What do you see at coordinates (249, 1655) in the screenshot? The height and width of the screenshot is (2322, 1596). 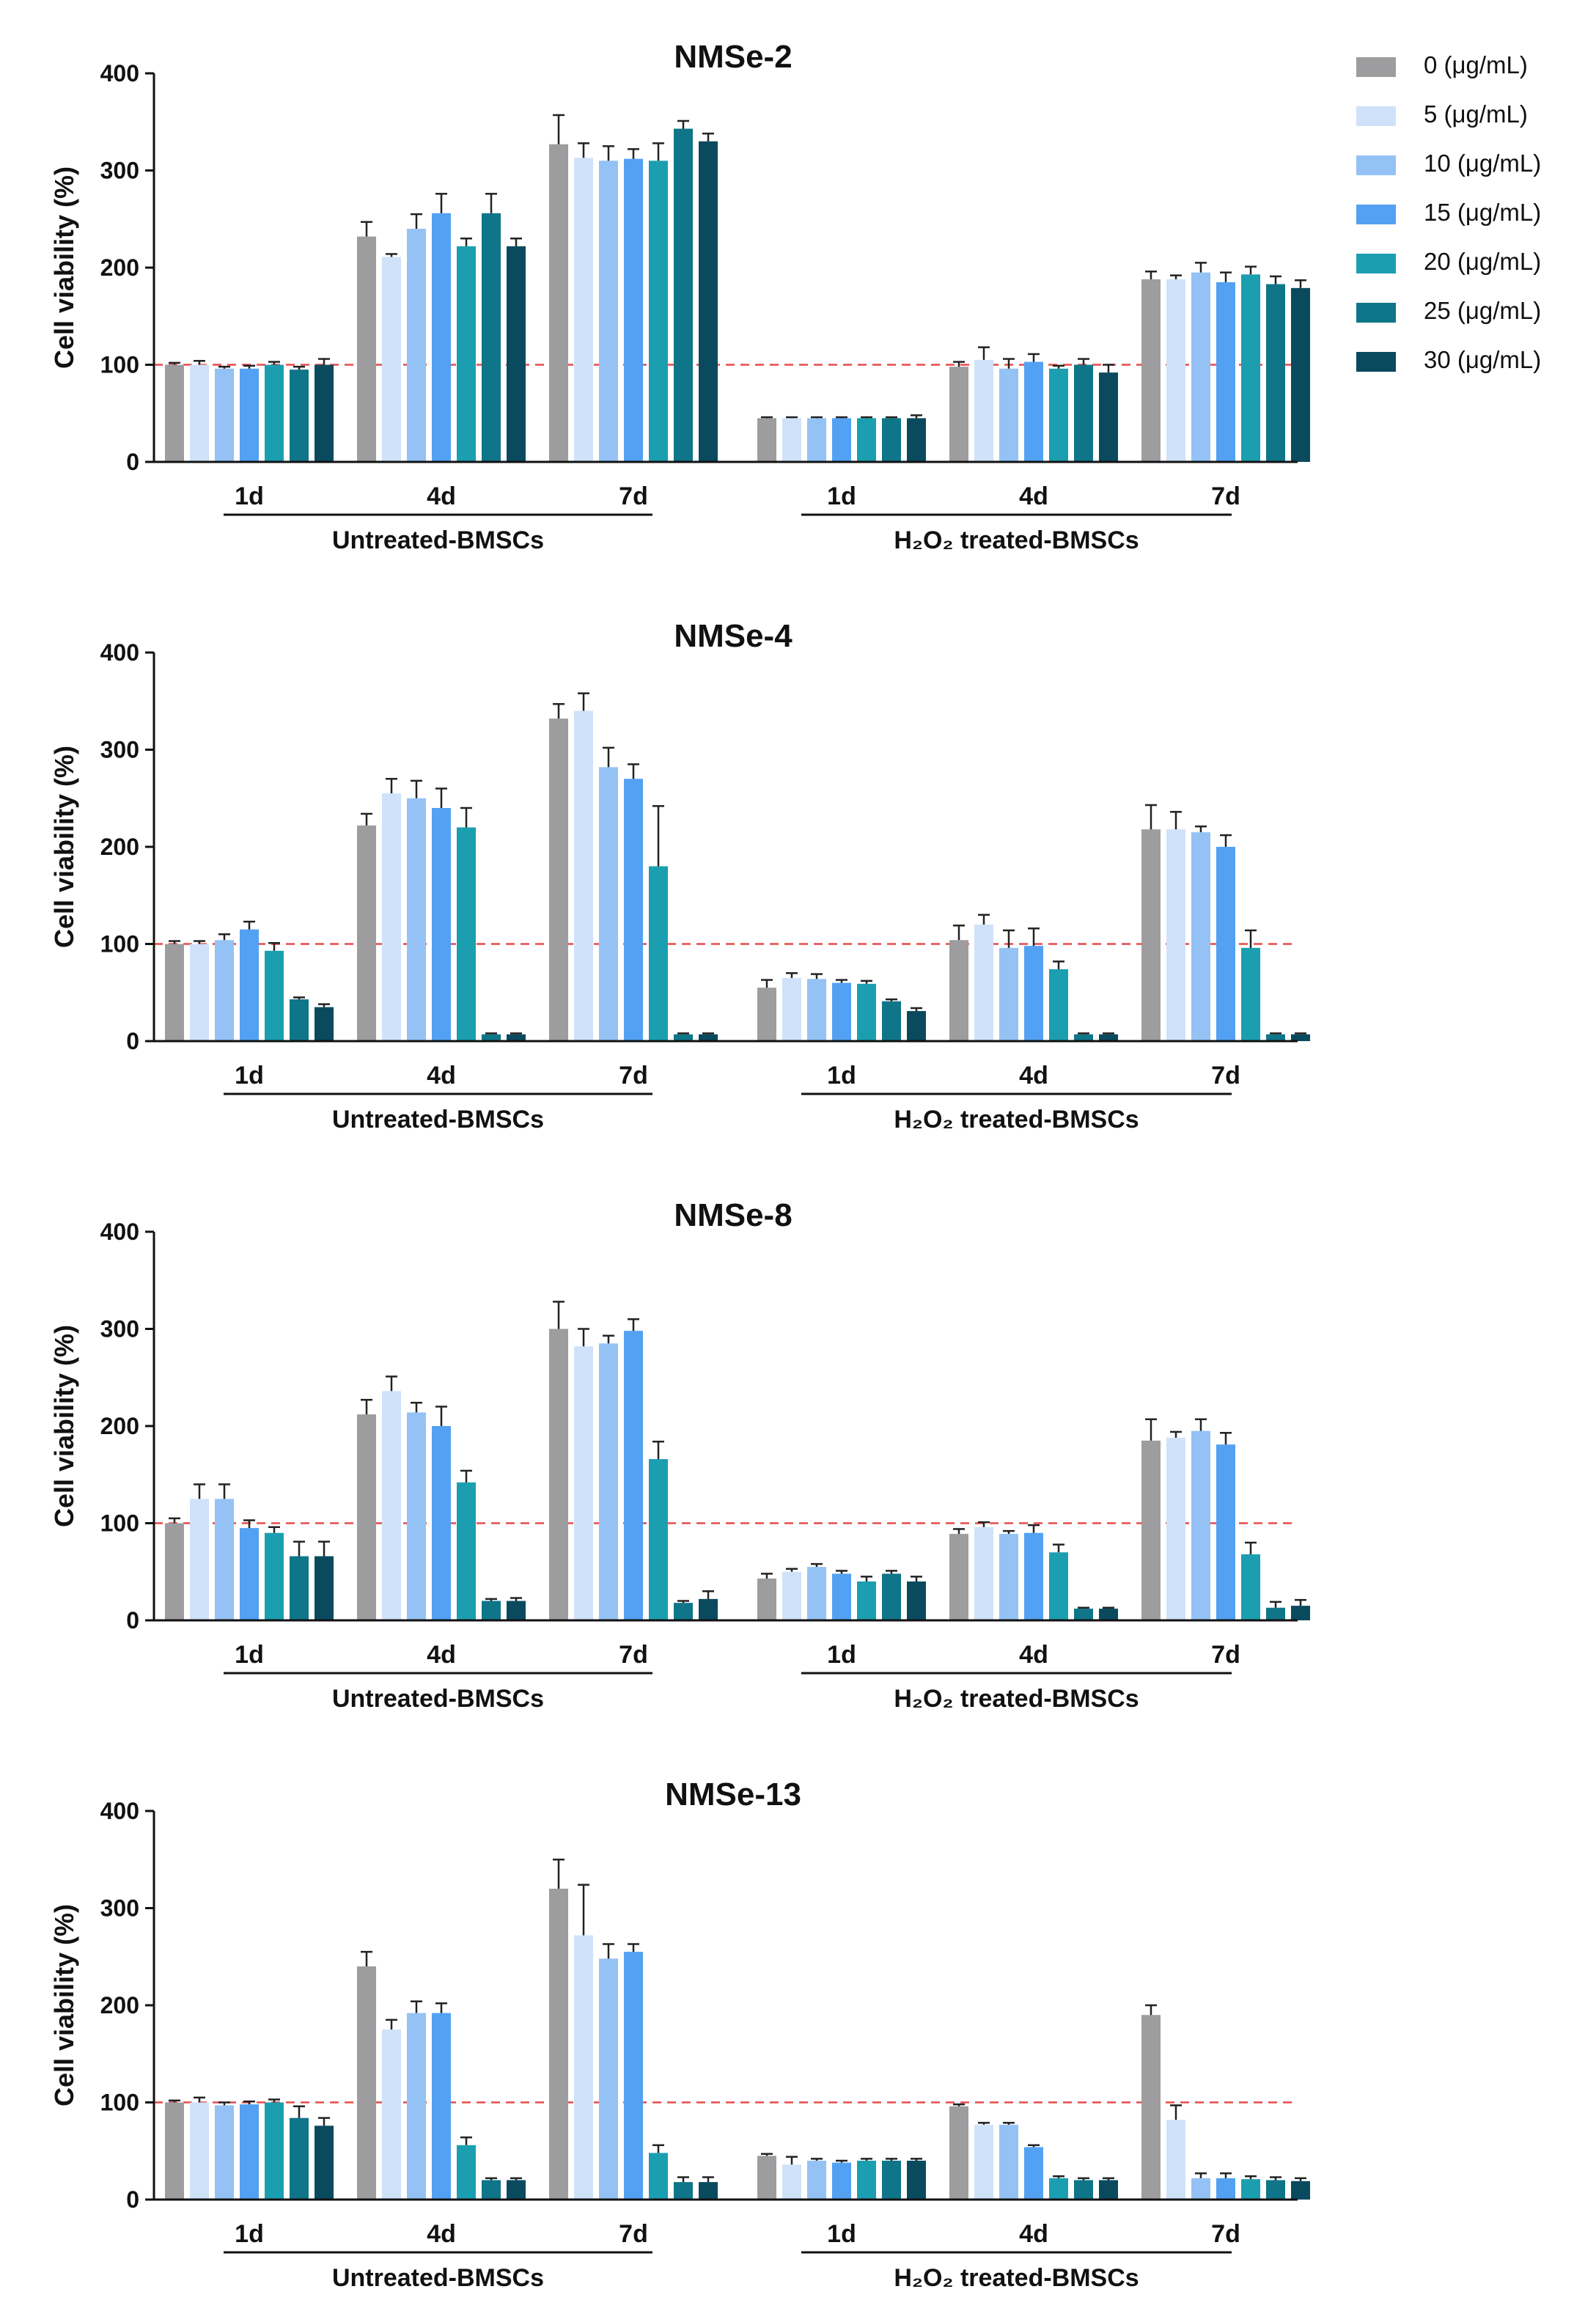 I see `chart-3-x-tick-label-1: 1d` at bounding box center [249, 1655].